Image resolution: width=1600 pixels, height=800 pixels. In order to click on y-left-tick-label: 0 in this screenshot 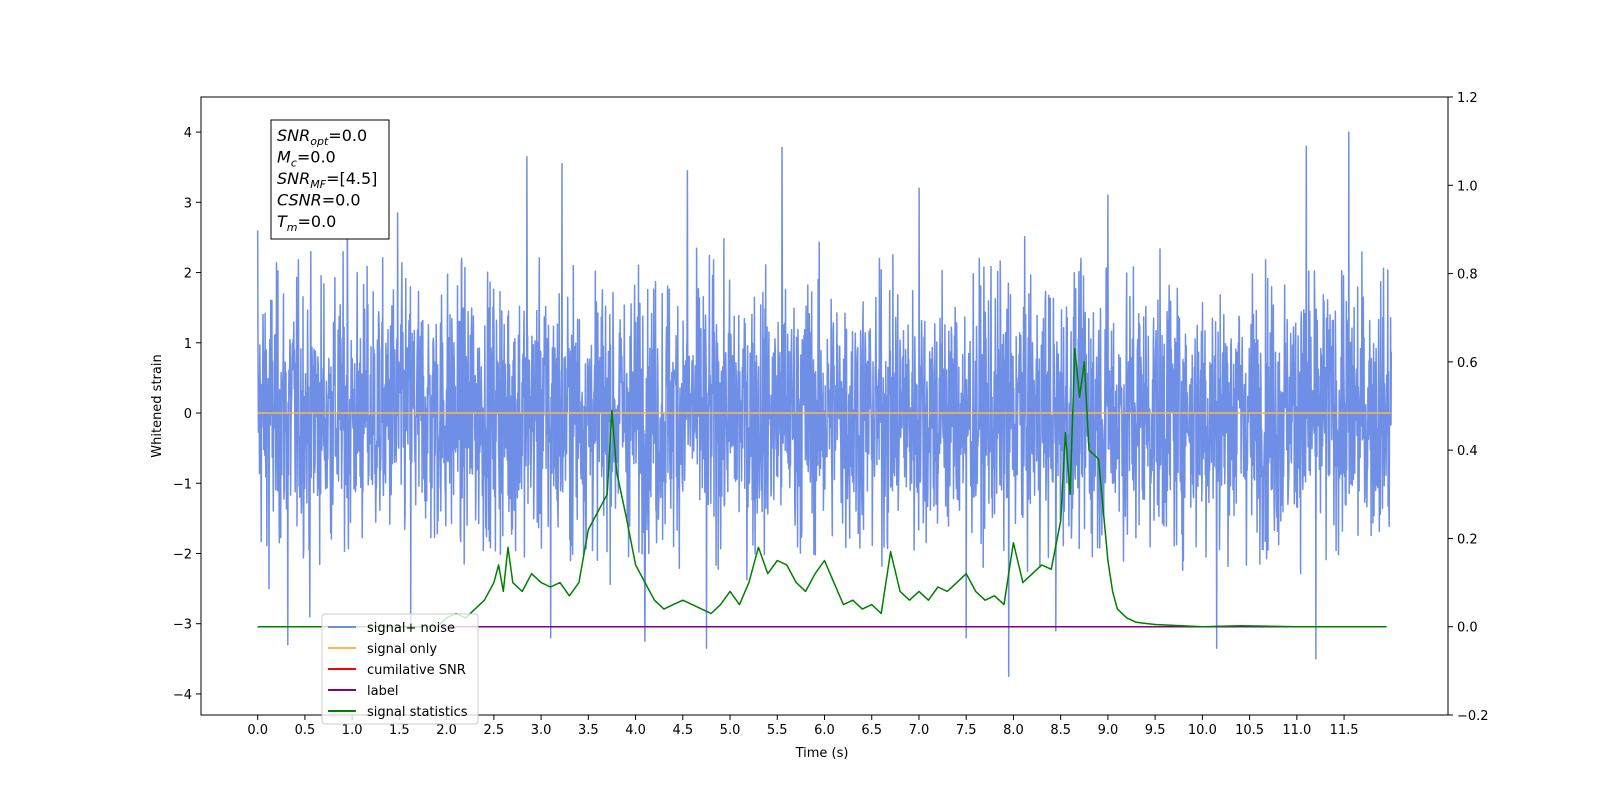, I will do `click(188, 414)`.